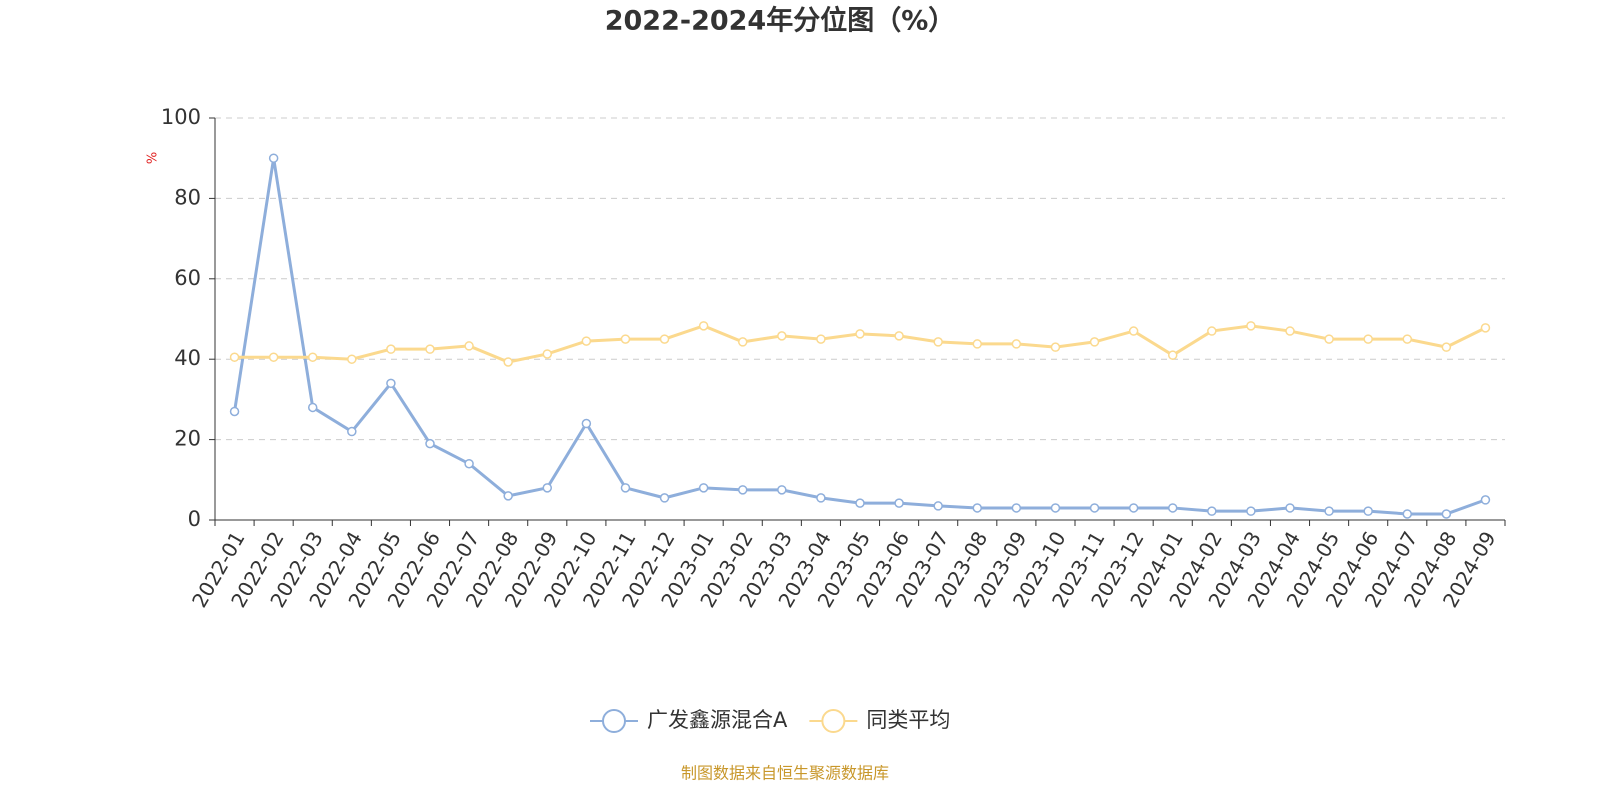  What do you see at coordinates (717, 720) in the screenshot?
I see `legend-label: 广发鑫源混合A` at bounding box center [717, 720].